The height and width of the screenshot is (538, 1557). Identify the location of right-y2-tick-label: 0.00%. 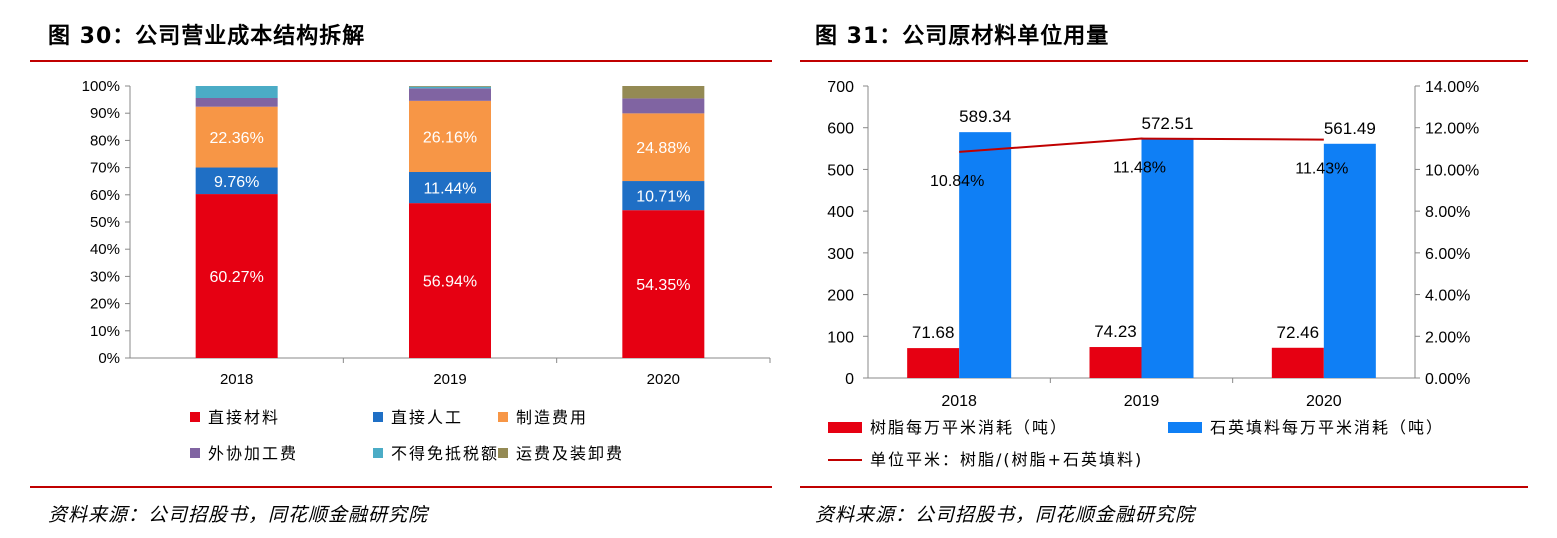
(1447, 379).